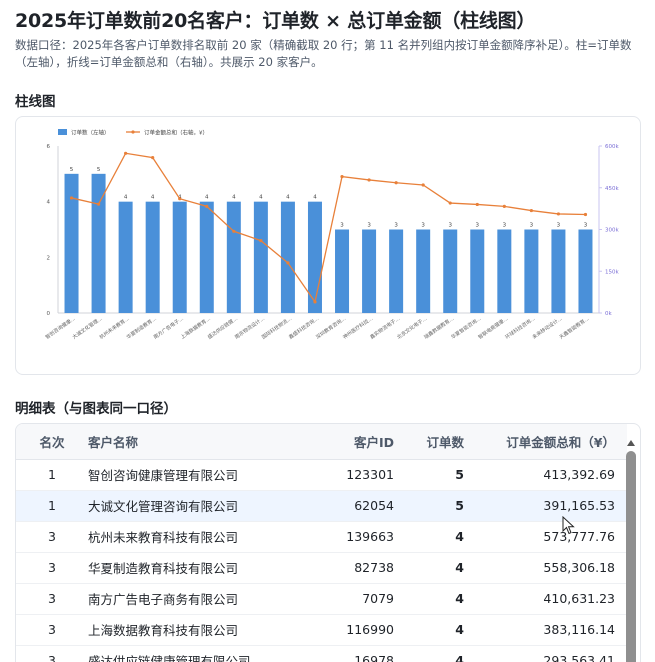 This screenshot has width=655, height=662. Describe the element at coordinates (612, 231) in the screenshot. I see `right-tick-label: 300k` at that location.